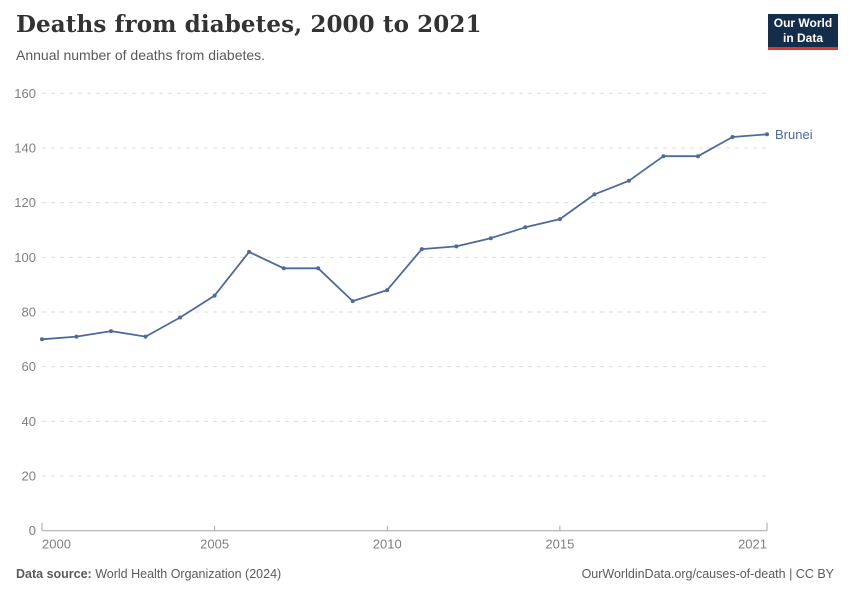 This screenshot has width=850, height=600. What do you see at coordinates (249, 24) in the screenshot?
I see `chart-title: Deaths from diabetes, 2000 to 2021` at bounding box center [249, 24].